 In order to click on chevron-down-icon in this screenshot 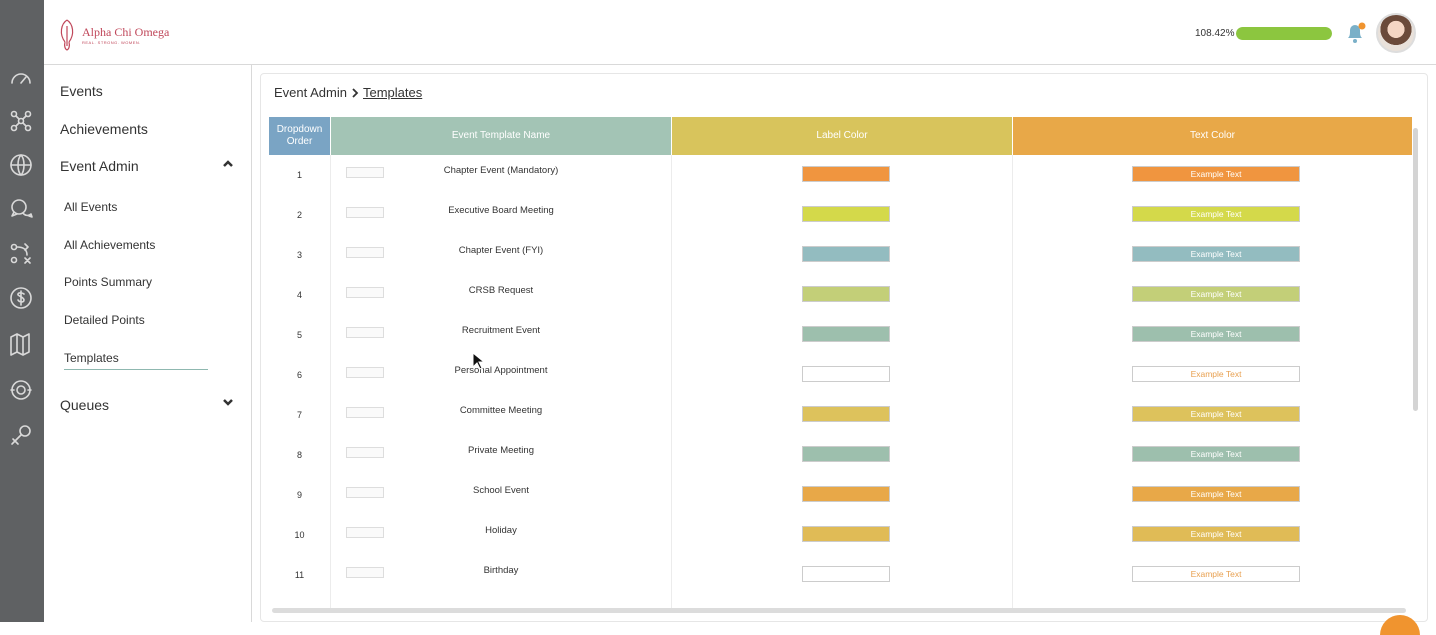, I will do `click(228, 401)`.